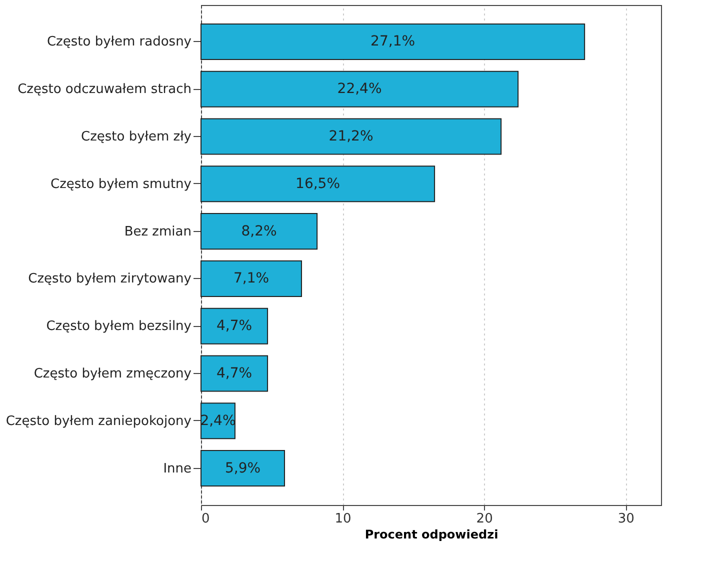  What do you see at coordinates (105, 90) in the screenshot?
I see `y-tick-label: Często odczuwałem strach` at bounding box center [105, 90].